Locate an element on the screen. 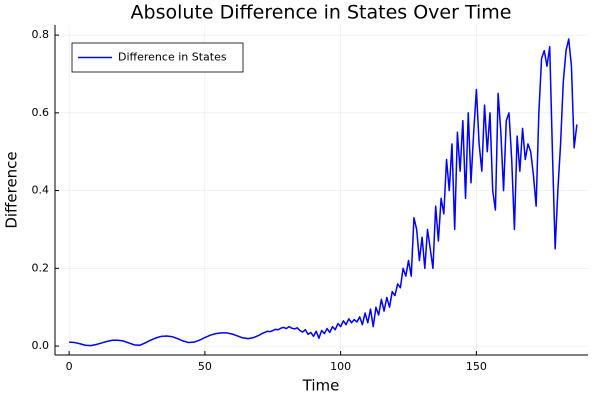 This screenshot has width=600, height=400. chart-title: Absolute Difference in States Over Time is located at coordinates (321, 13).